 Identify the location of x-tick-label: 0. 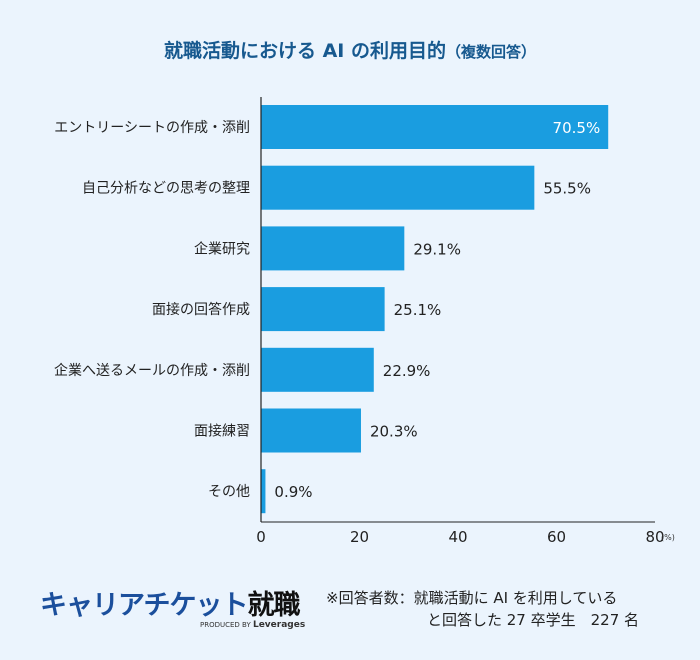
(261, 537).